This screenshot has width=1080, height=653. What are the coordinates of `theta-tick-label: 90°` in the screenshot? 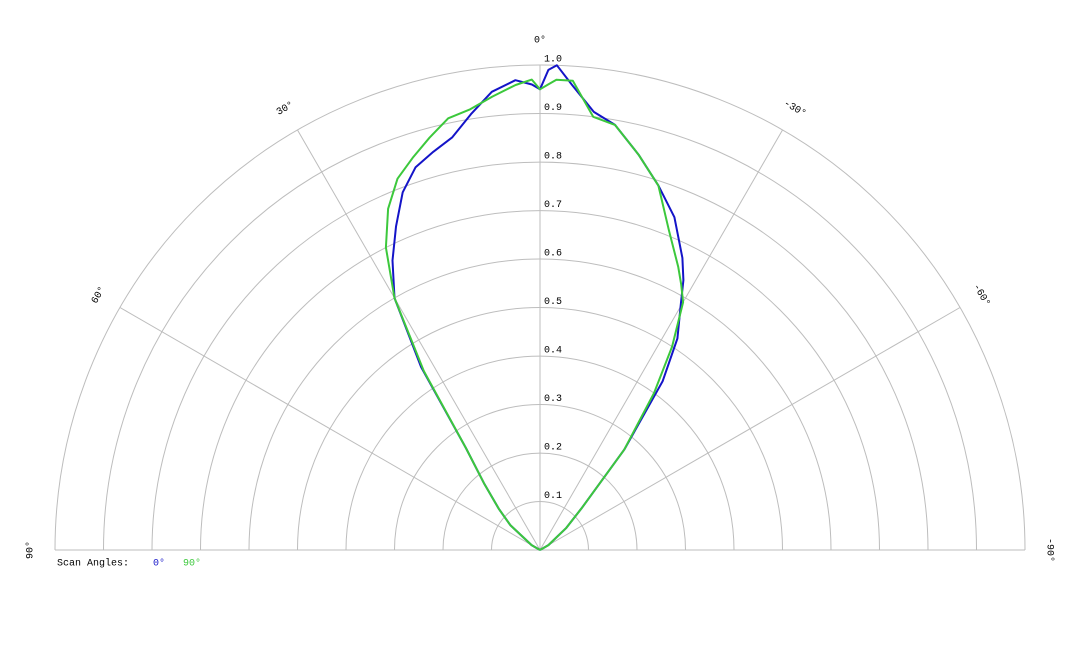 It's located at (31, 550).